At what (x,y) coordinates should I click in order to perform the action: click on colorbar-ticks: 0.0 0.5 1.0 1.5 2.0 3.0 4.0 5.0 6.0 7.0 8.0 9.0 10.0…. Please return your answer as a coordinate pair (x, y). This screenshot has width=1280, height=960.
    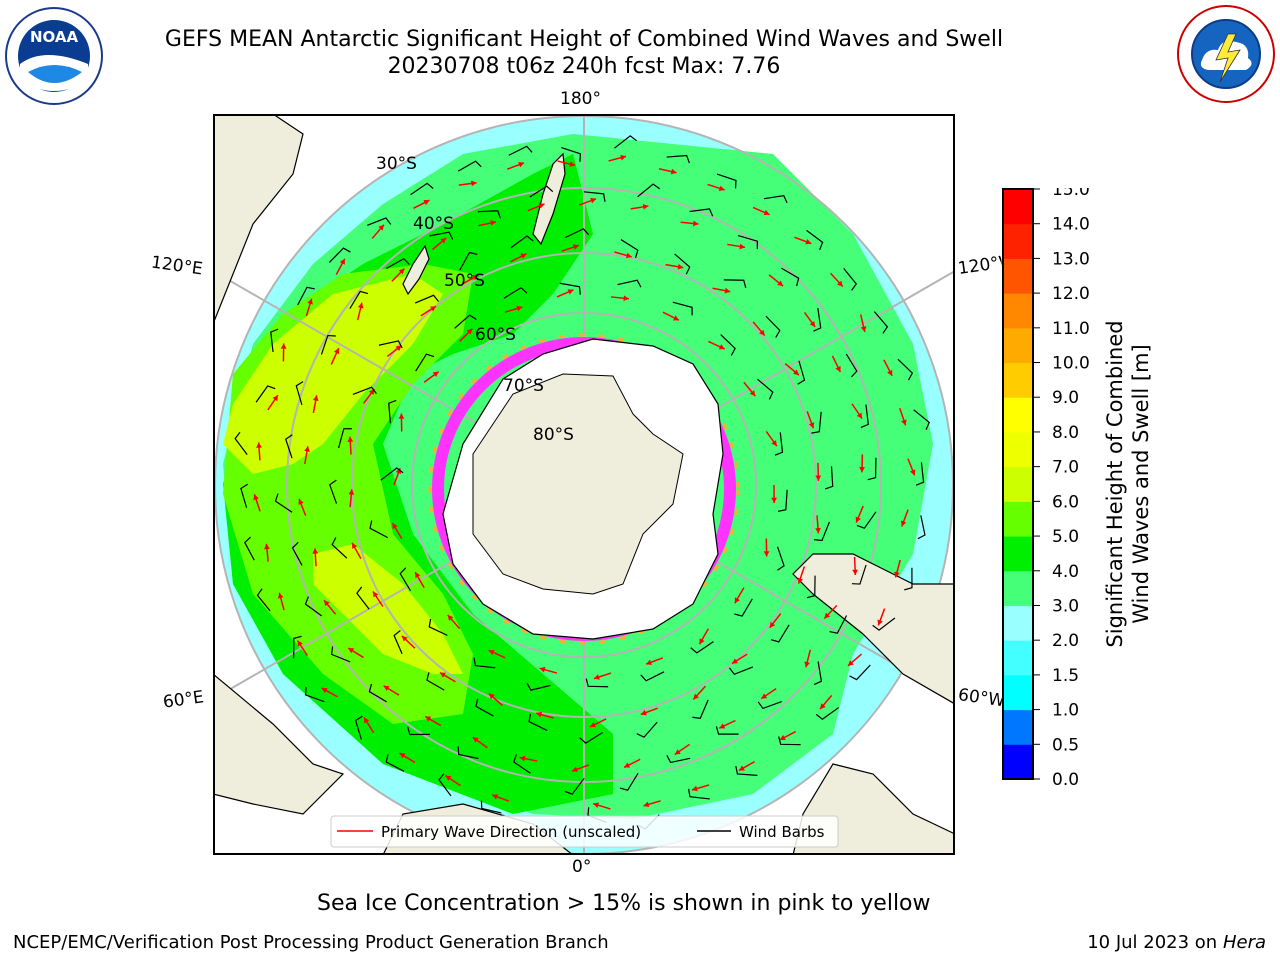
    Looking at the image, I should click on (1061, 488).